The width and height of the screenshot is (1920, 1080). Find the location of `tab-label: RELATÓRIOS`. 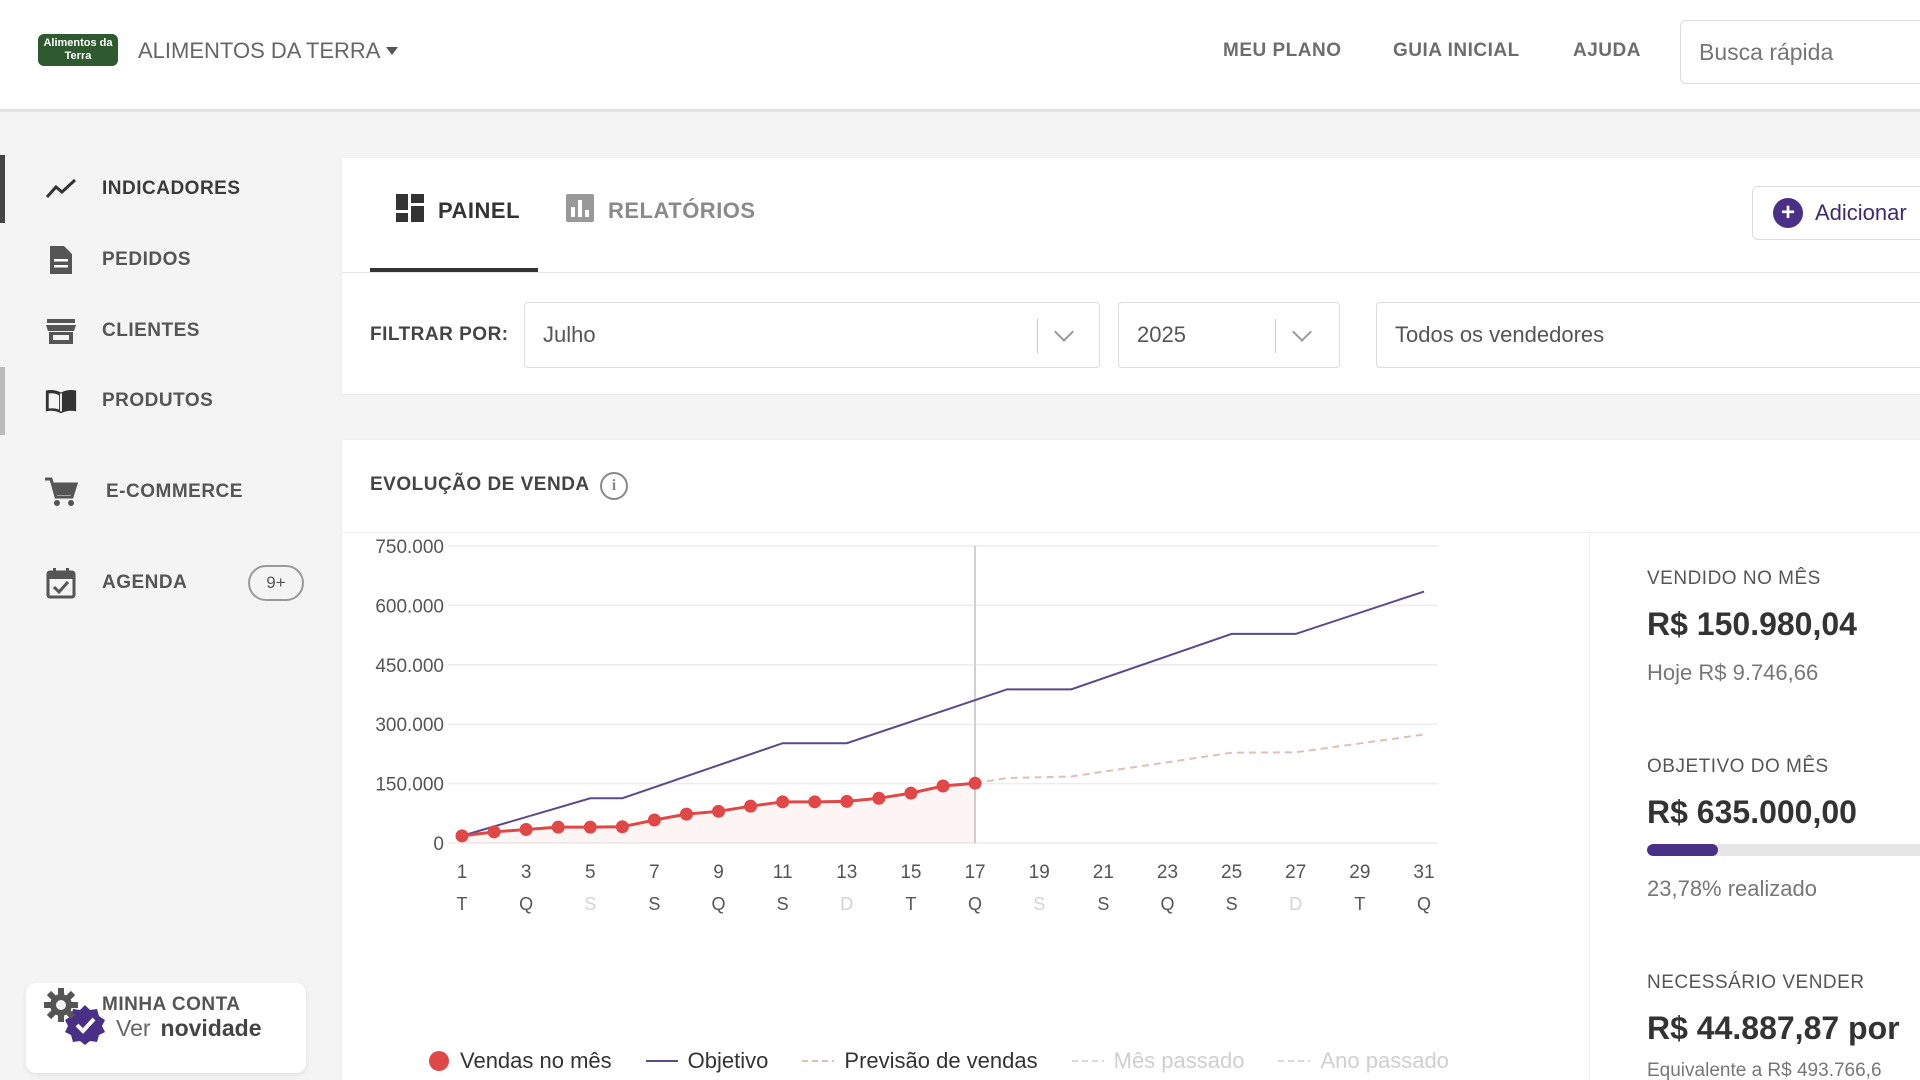

tab-label: RELATÓRIOS is located at coordinates (682, 210).